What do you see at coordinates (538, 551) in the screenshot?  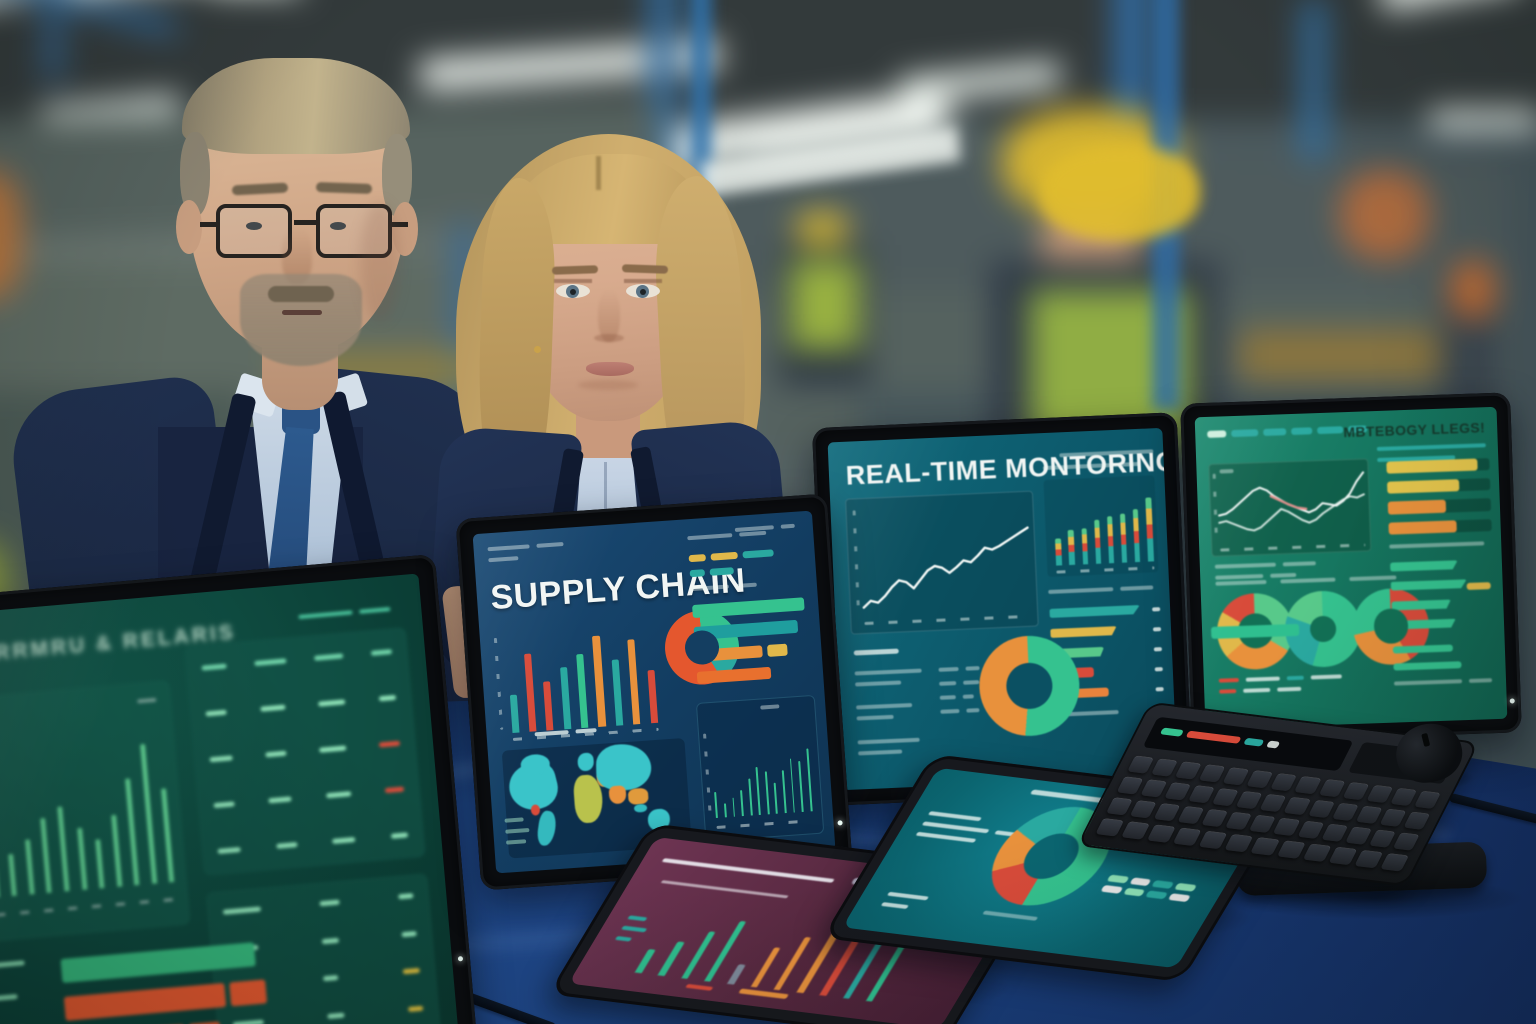 I see `supply-topleft-text` at bounding box center [538, 551].